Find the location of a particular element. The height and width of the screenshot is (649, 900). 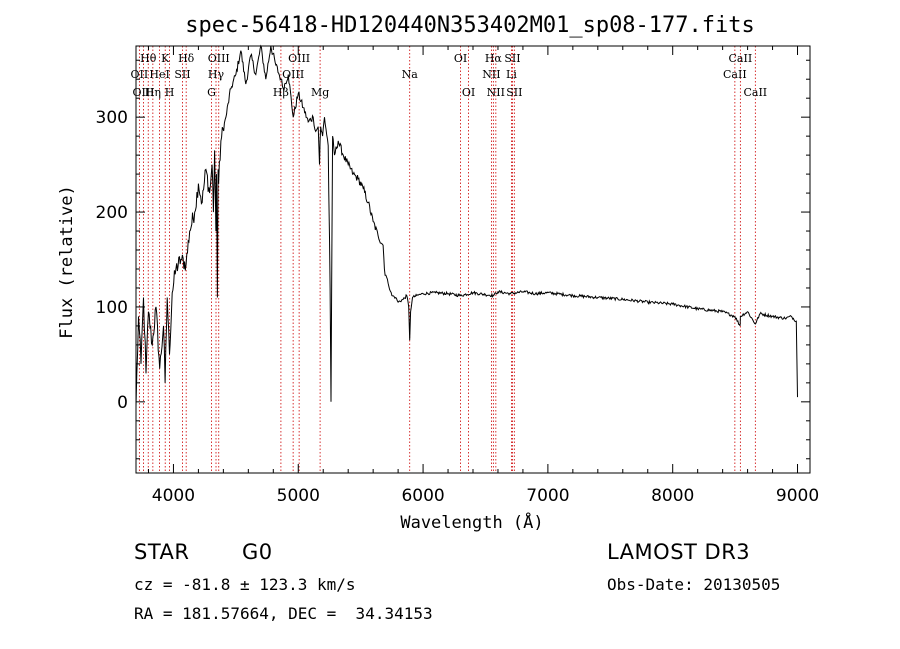

spectral-subclass: G0 is located at coordinates (257, 552).